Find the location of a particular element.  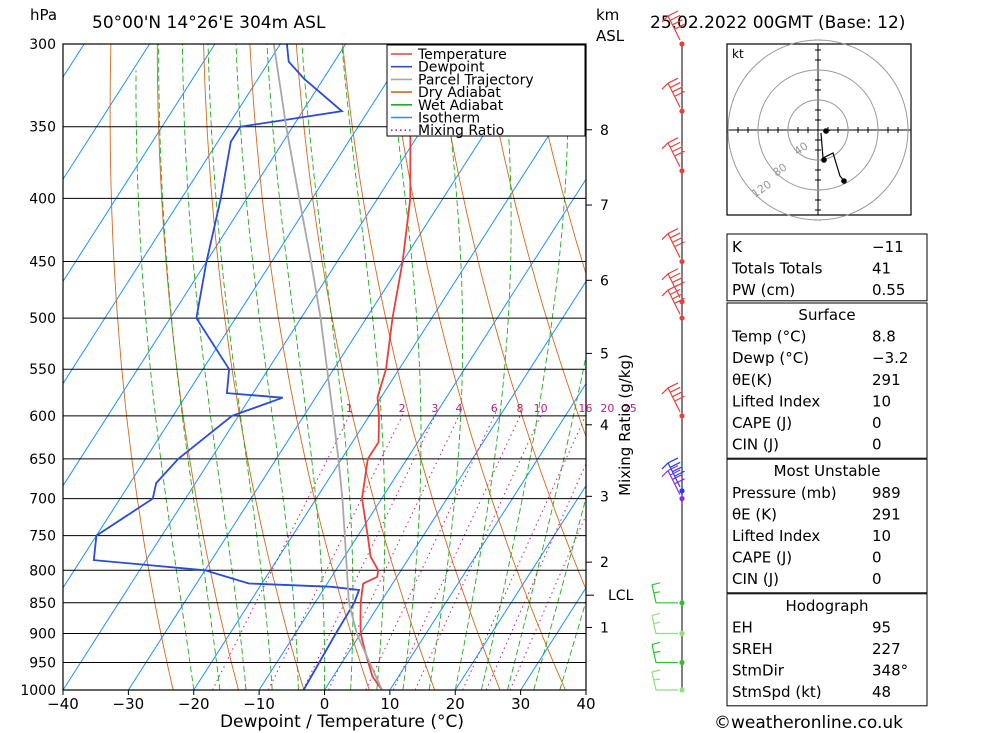

stat-label: CIN (J) is located at coordinates (755, 579).